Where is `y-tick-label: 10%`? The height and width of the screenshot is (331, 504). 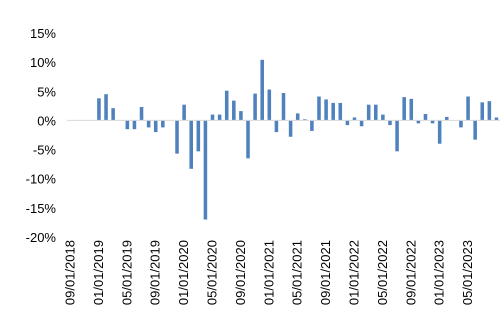 y-tick-label: 10% is located at coordinates (43, 62).